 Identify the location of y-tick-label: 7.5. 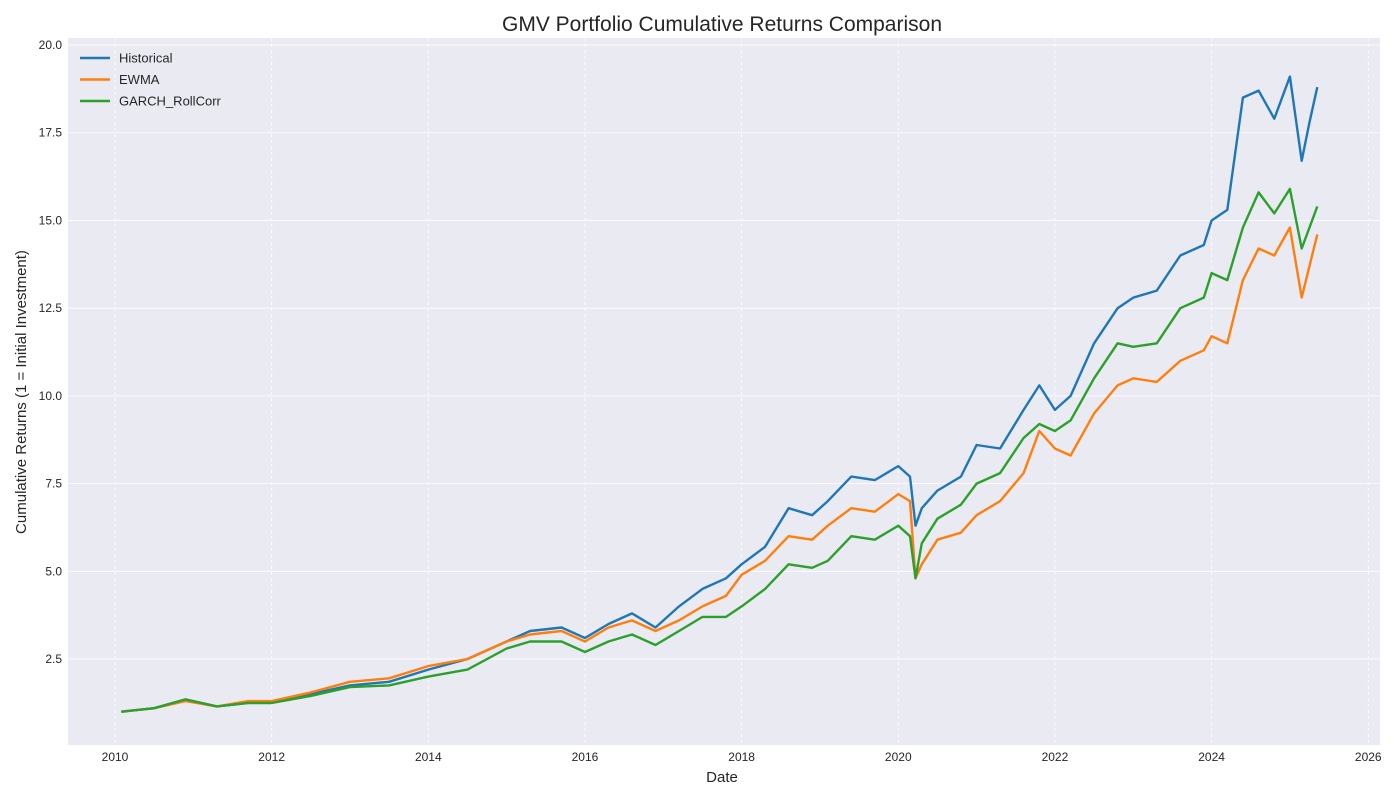
(53, 484).